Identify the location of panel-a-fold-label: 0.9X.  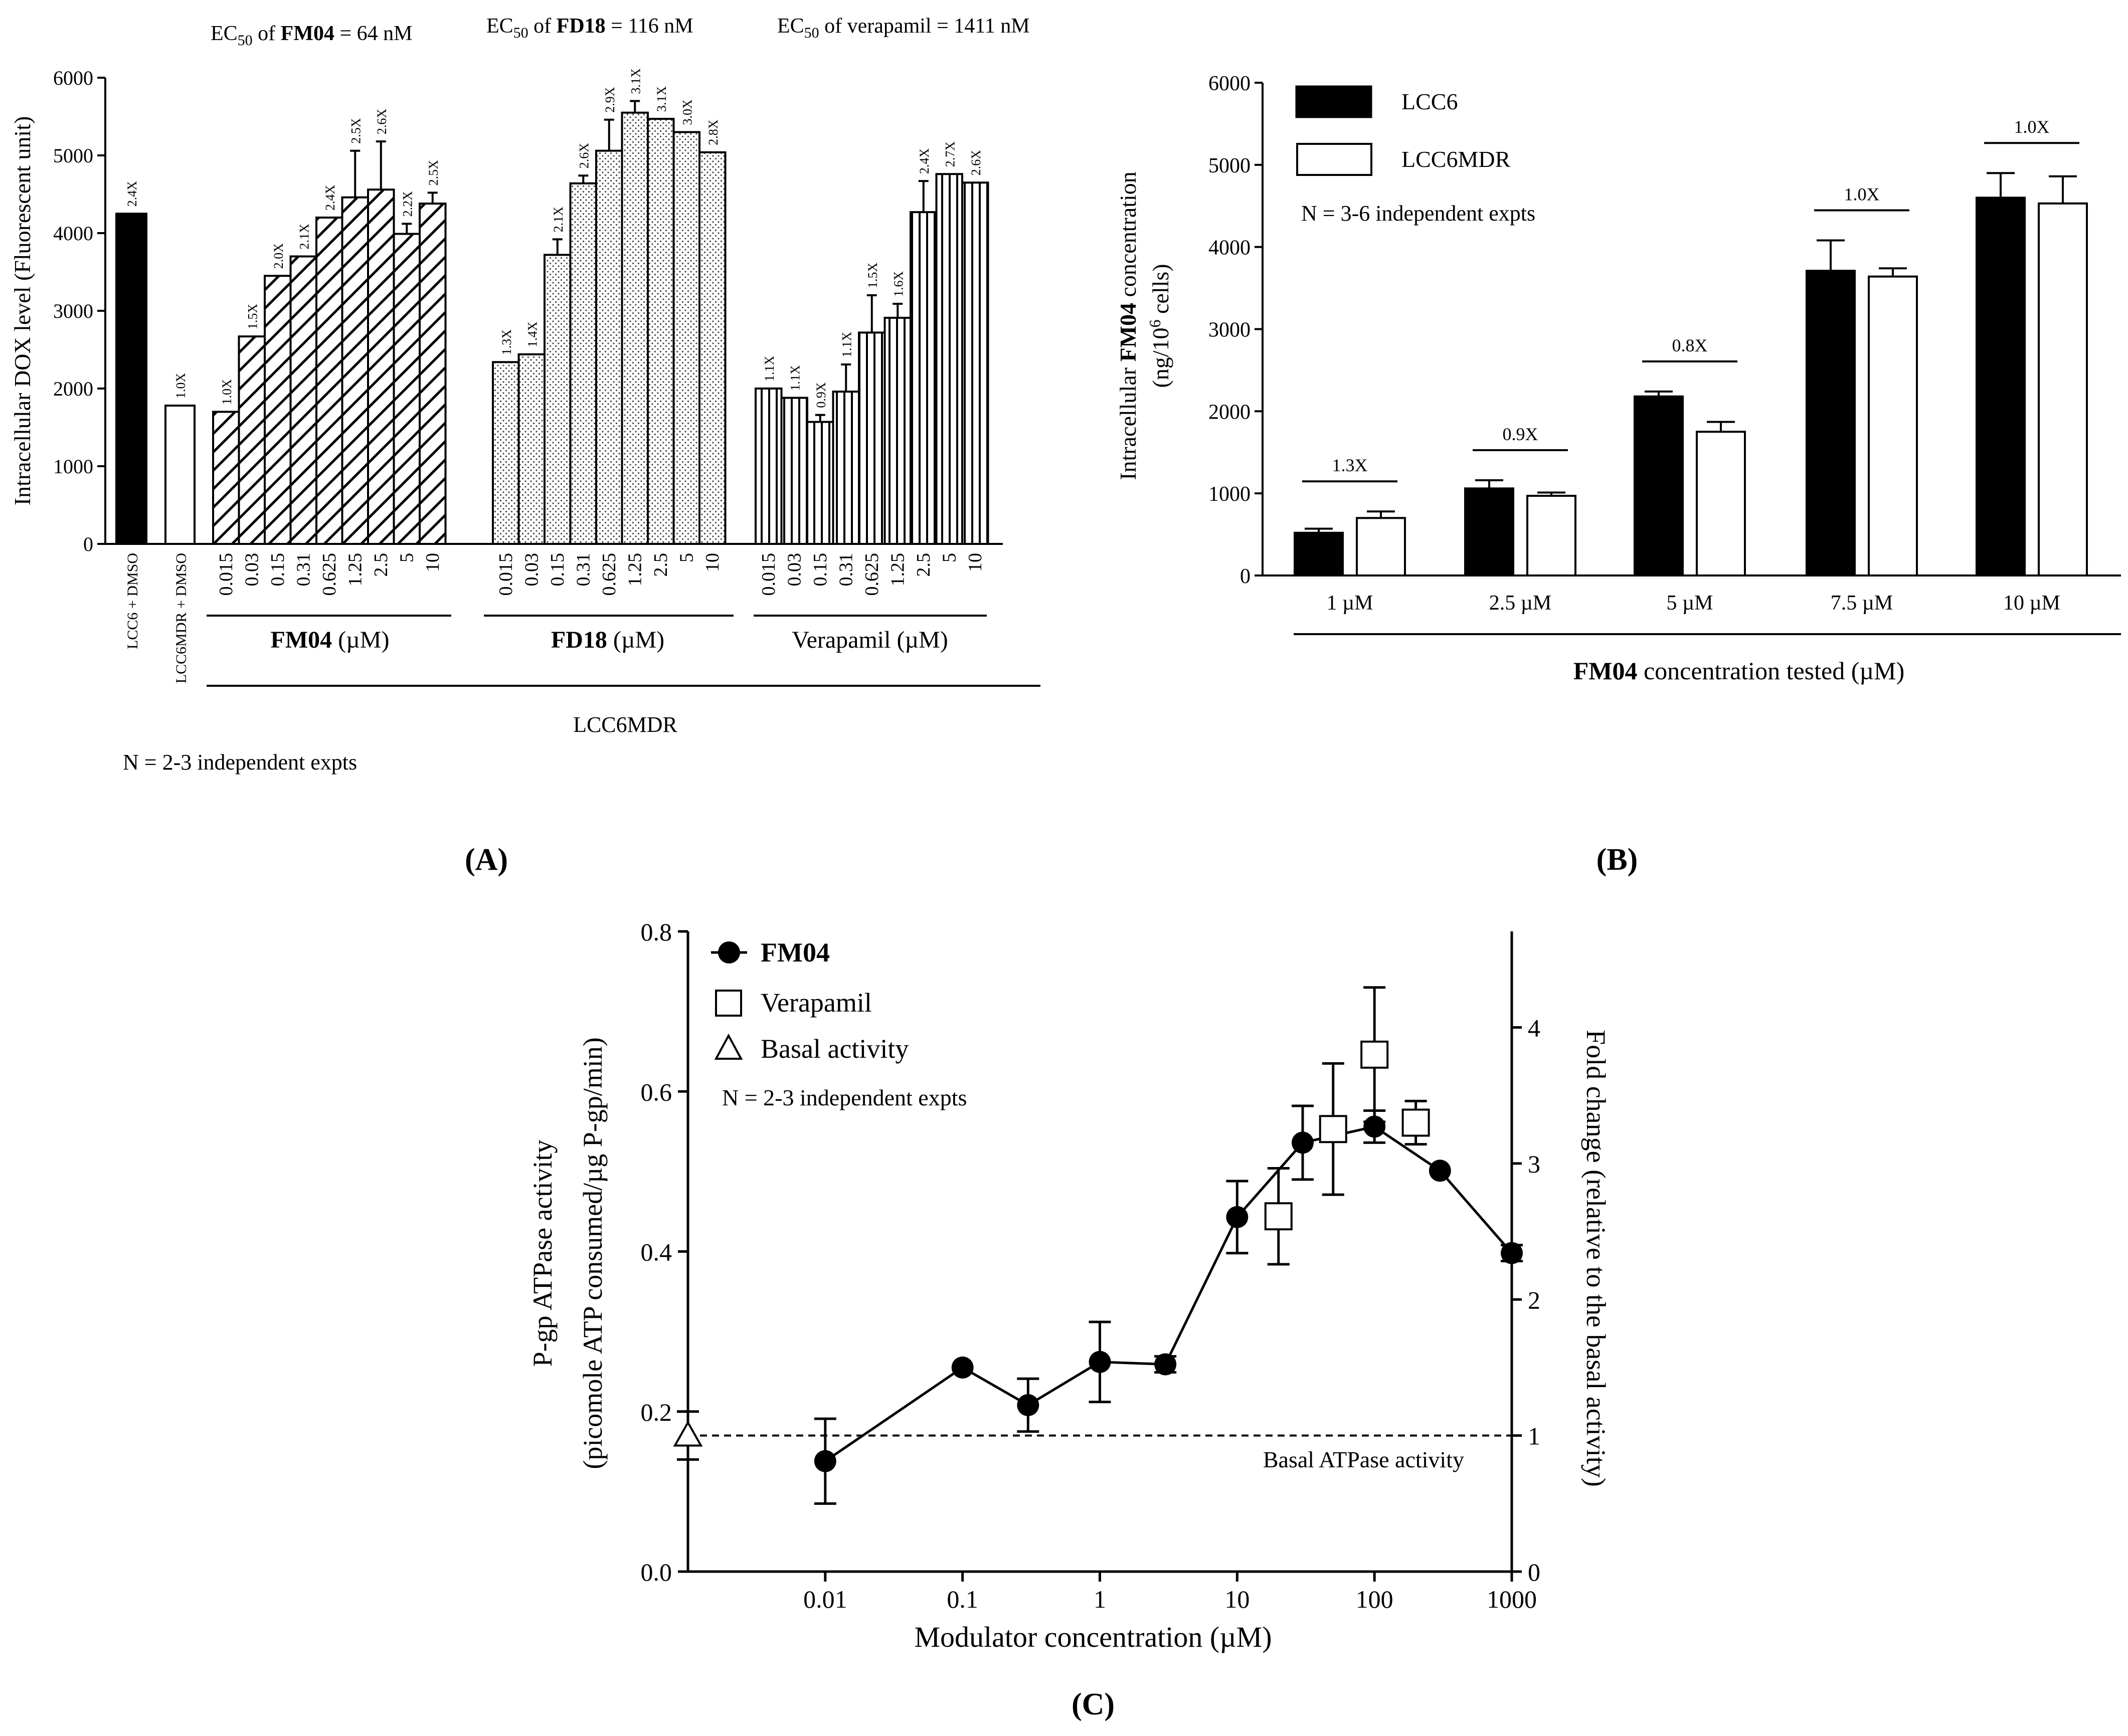
(821, 395).